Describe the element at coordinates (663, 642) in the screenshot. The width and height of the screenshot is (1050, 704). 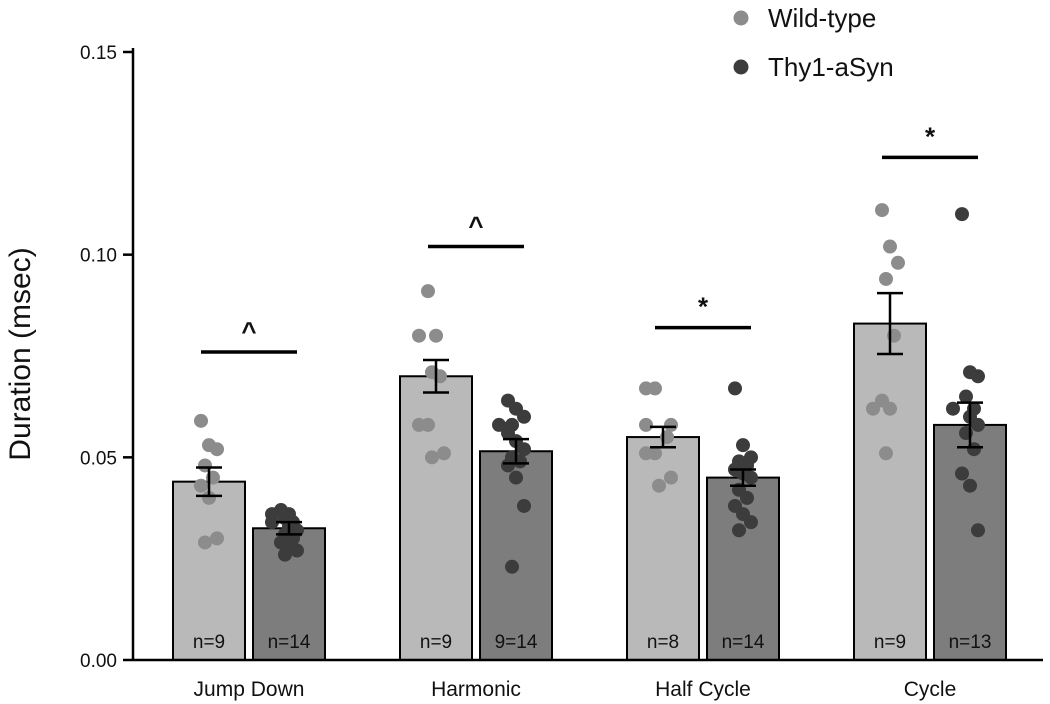
I see `n-label: n=8` at that location.